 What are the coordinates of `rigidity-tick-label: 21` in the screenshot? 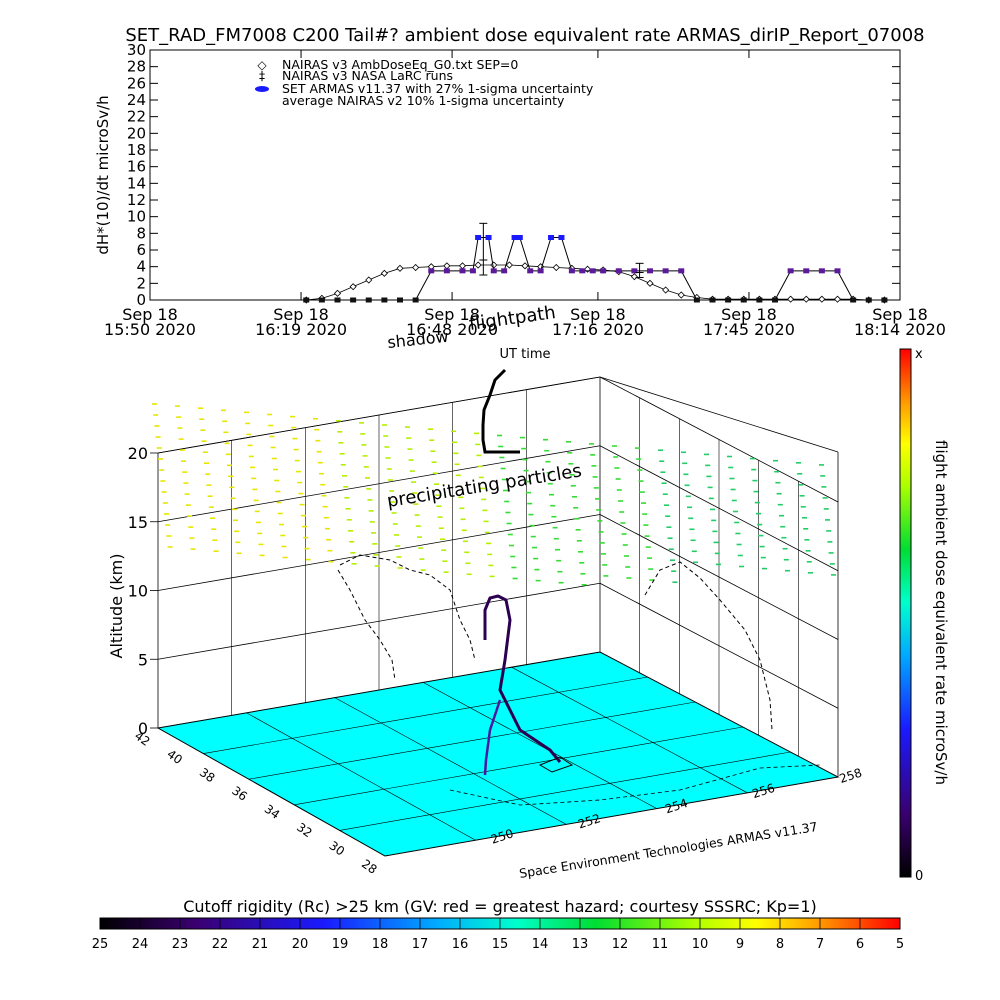 It's located at (260, 944).